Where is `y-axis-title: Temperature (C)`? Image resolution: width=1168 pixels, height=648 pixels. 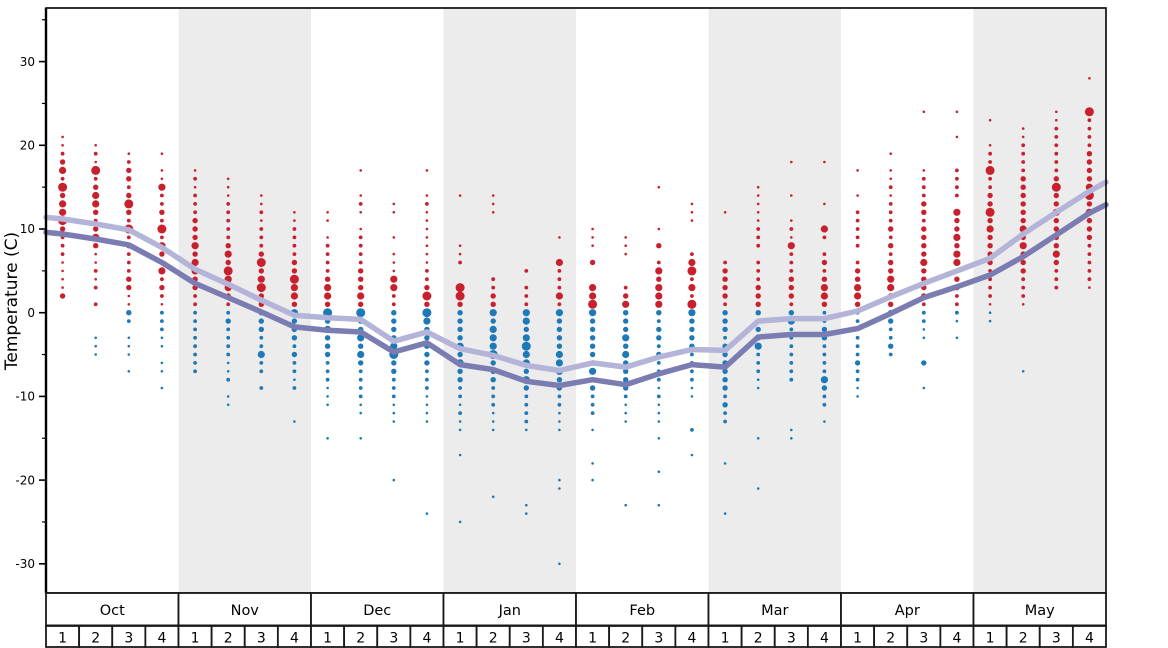 y-axis-title: Temperature (C) is located at coordinates (12, 301).